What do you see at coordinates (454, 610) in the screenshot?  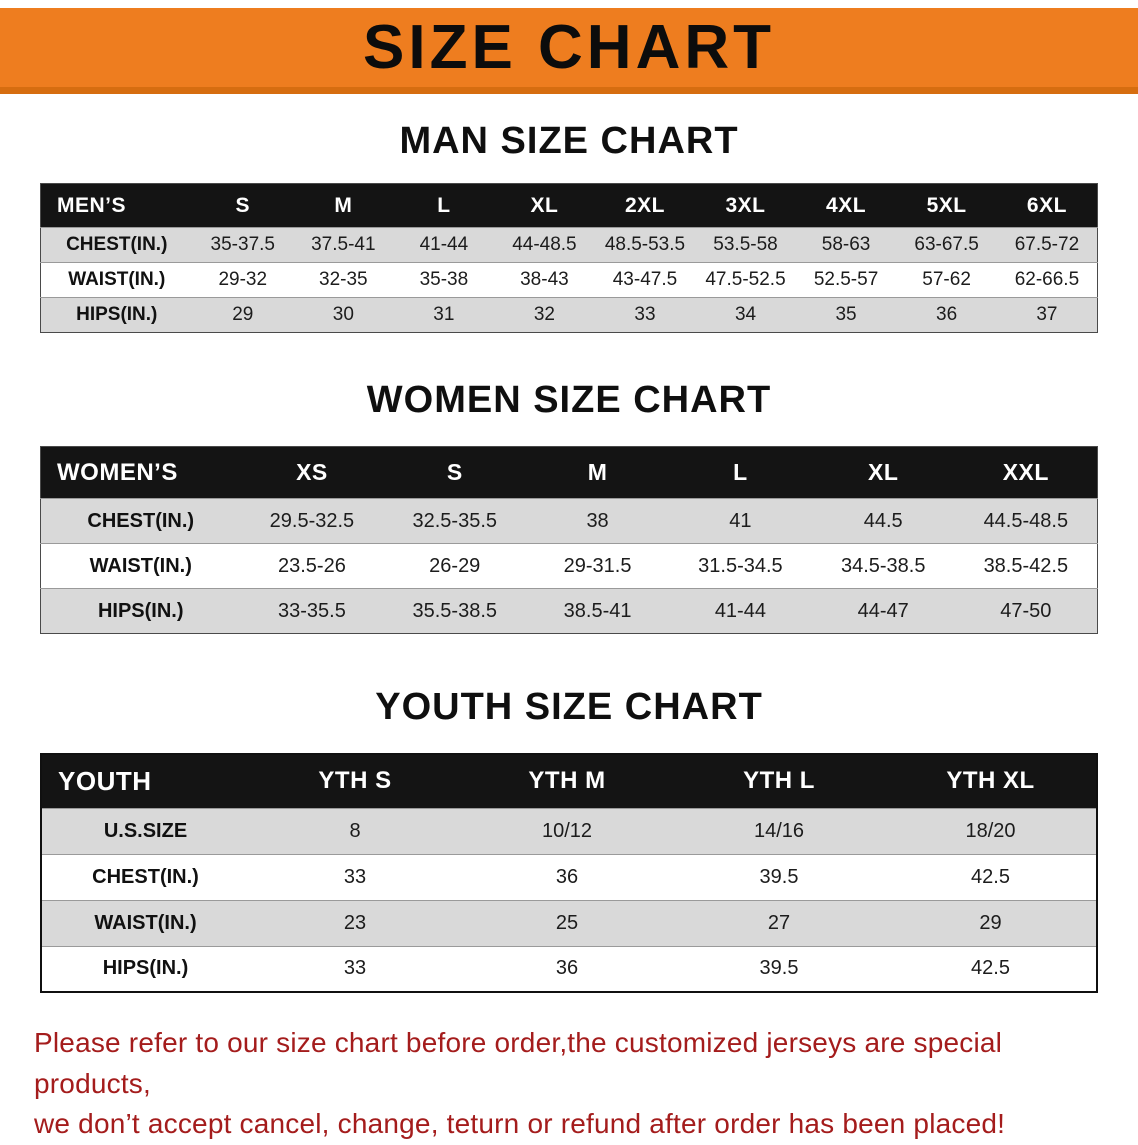 I see `size-value-cell: 35.5-38.5` at bounding box center [454, 610].